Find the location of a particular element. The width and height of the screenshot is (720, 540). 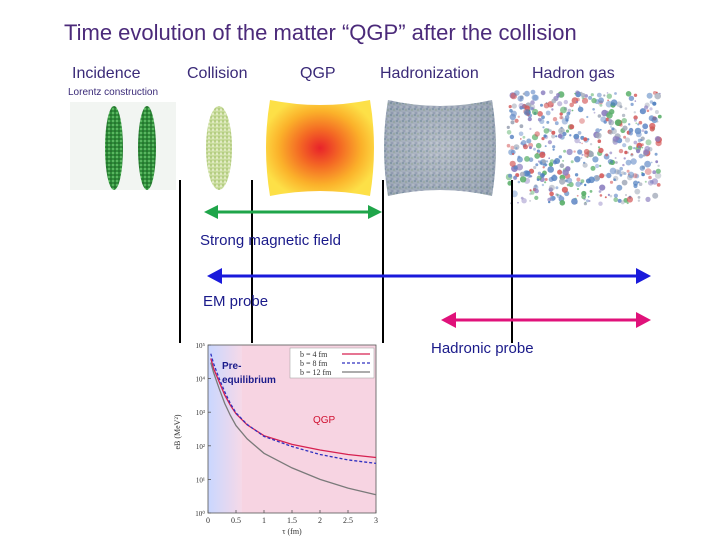

hadronic-probe-label: Hadronic probe is located at coordinates (482, 348).